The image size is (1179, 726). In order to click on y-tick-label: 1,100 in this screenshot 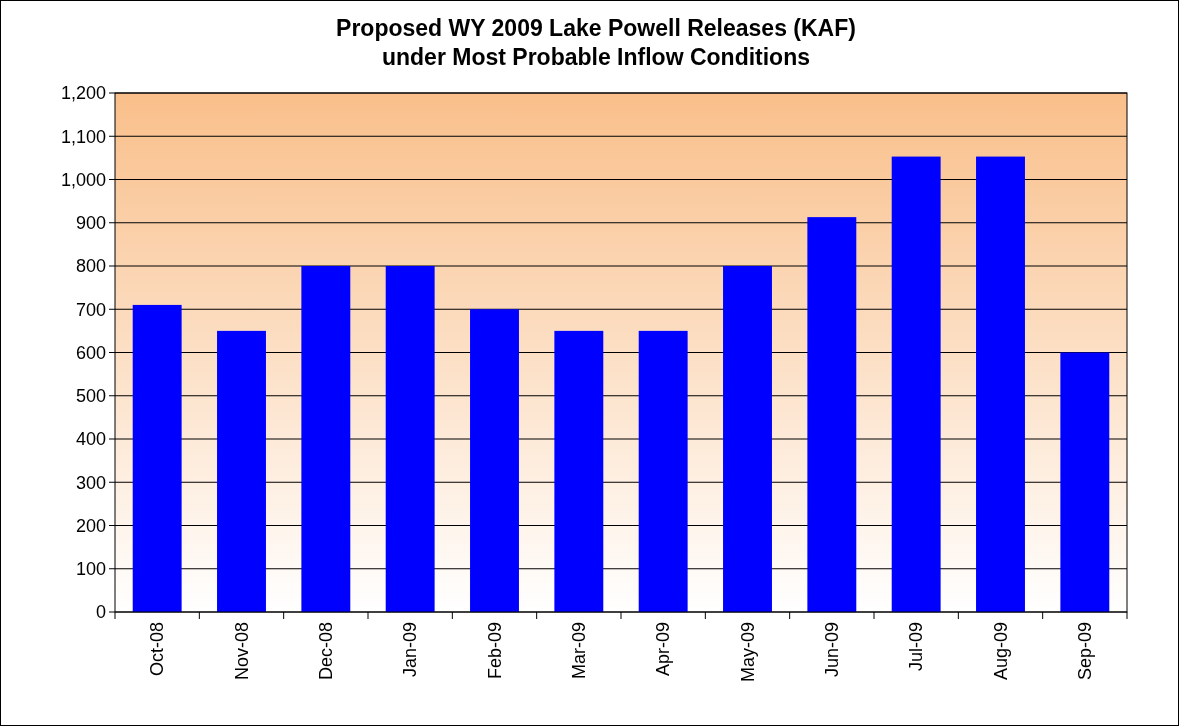, I will do `click(83, 136)`.